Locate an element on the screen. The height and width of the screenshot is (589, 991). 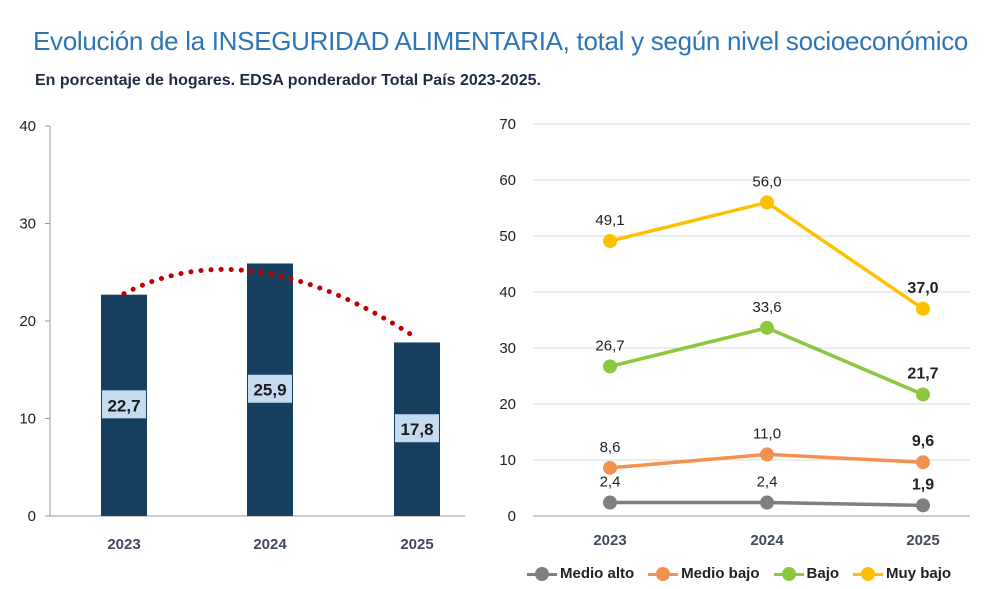
series-line-medio-alto is located at coordinates (767, 504).